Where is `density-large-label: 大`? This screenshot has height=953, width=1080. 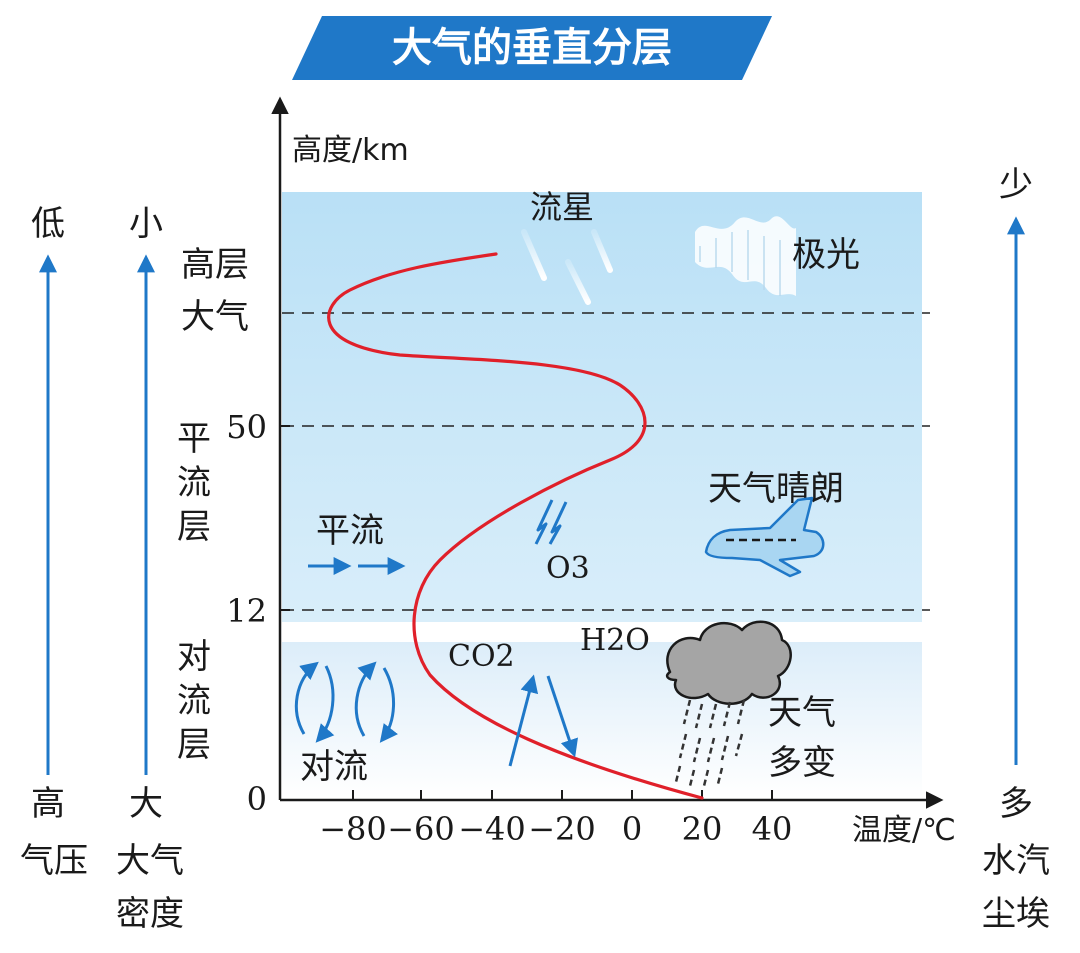 density-large-label: 大 is located at coordinates (146, 804).